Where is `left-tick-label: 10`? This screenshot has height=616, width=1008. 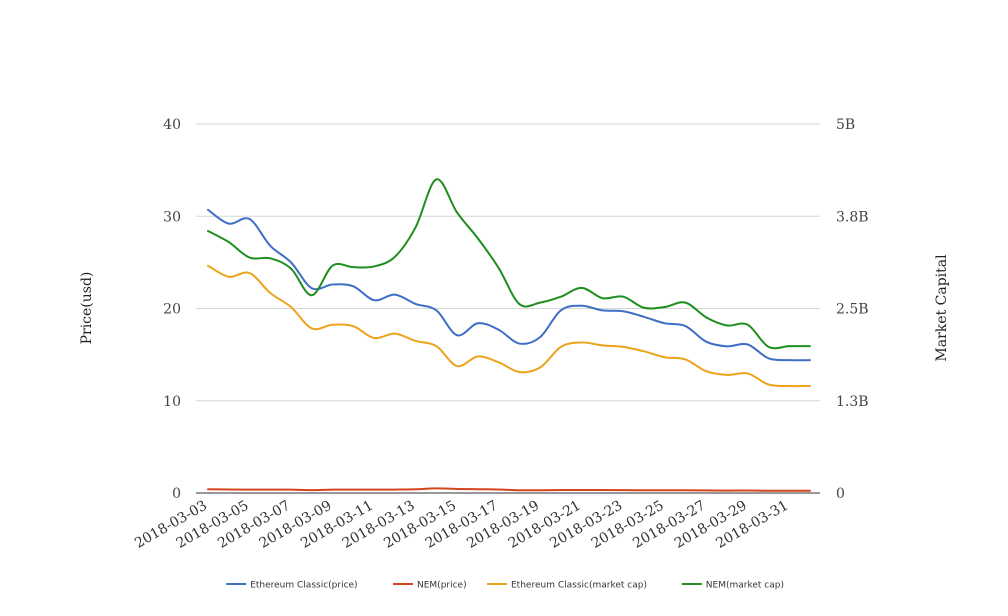 left-tick-label: 10 is located at coordinates (172, 402).